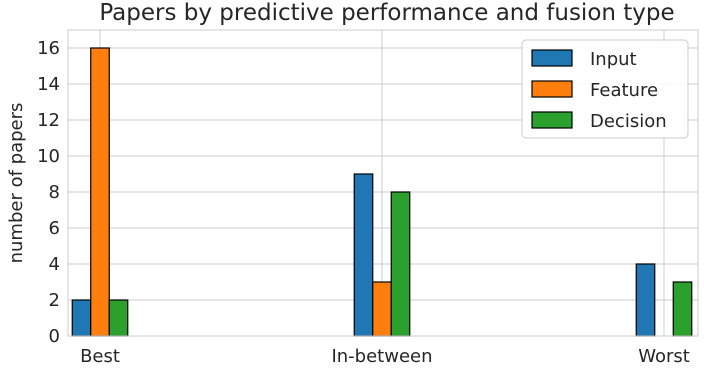  I want to click on bar-decision-best, so click(118, 318).